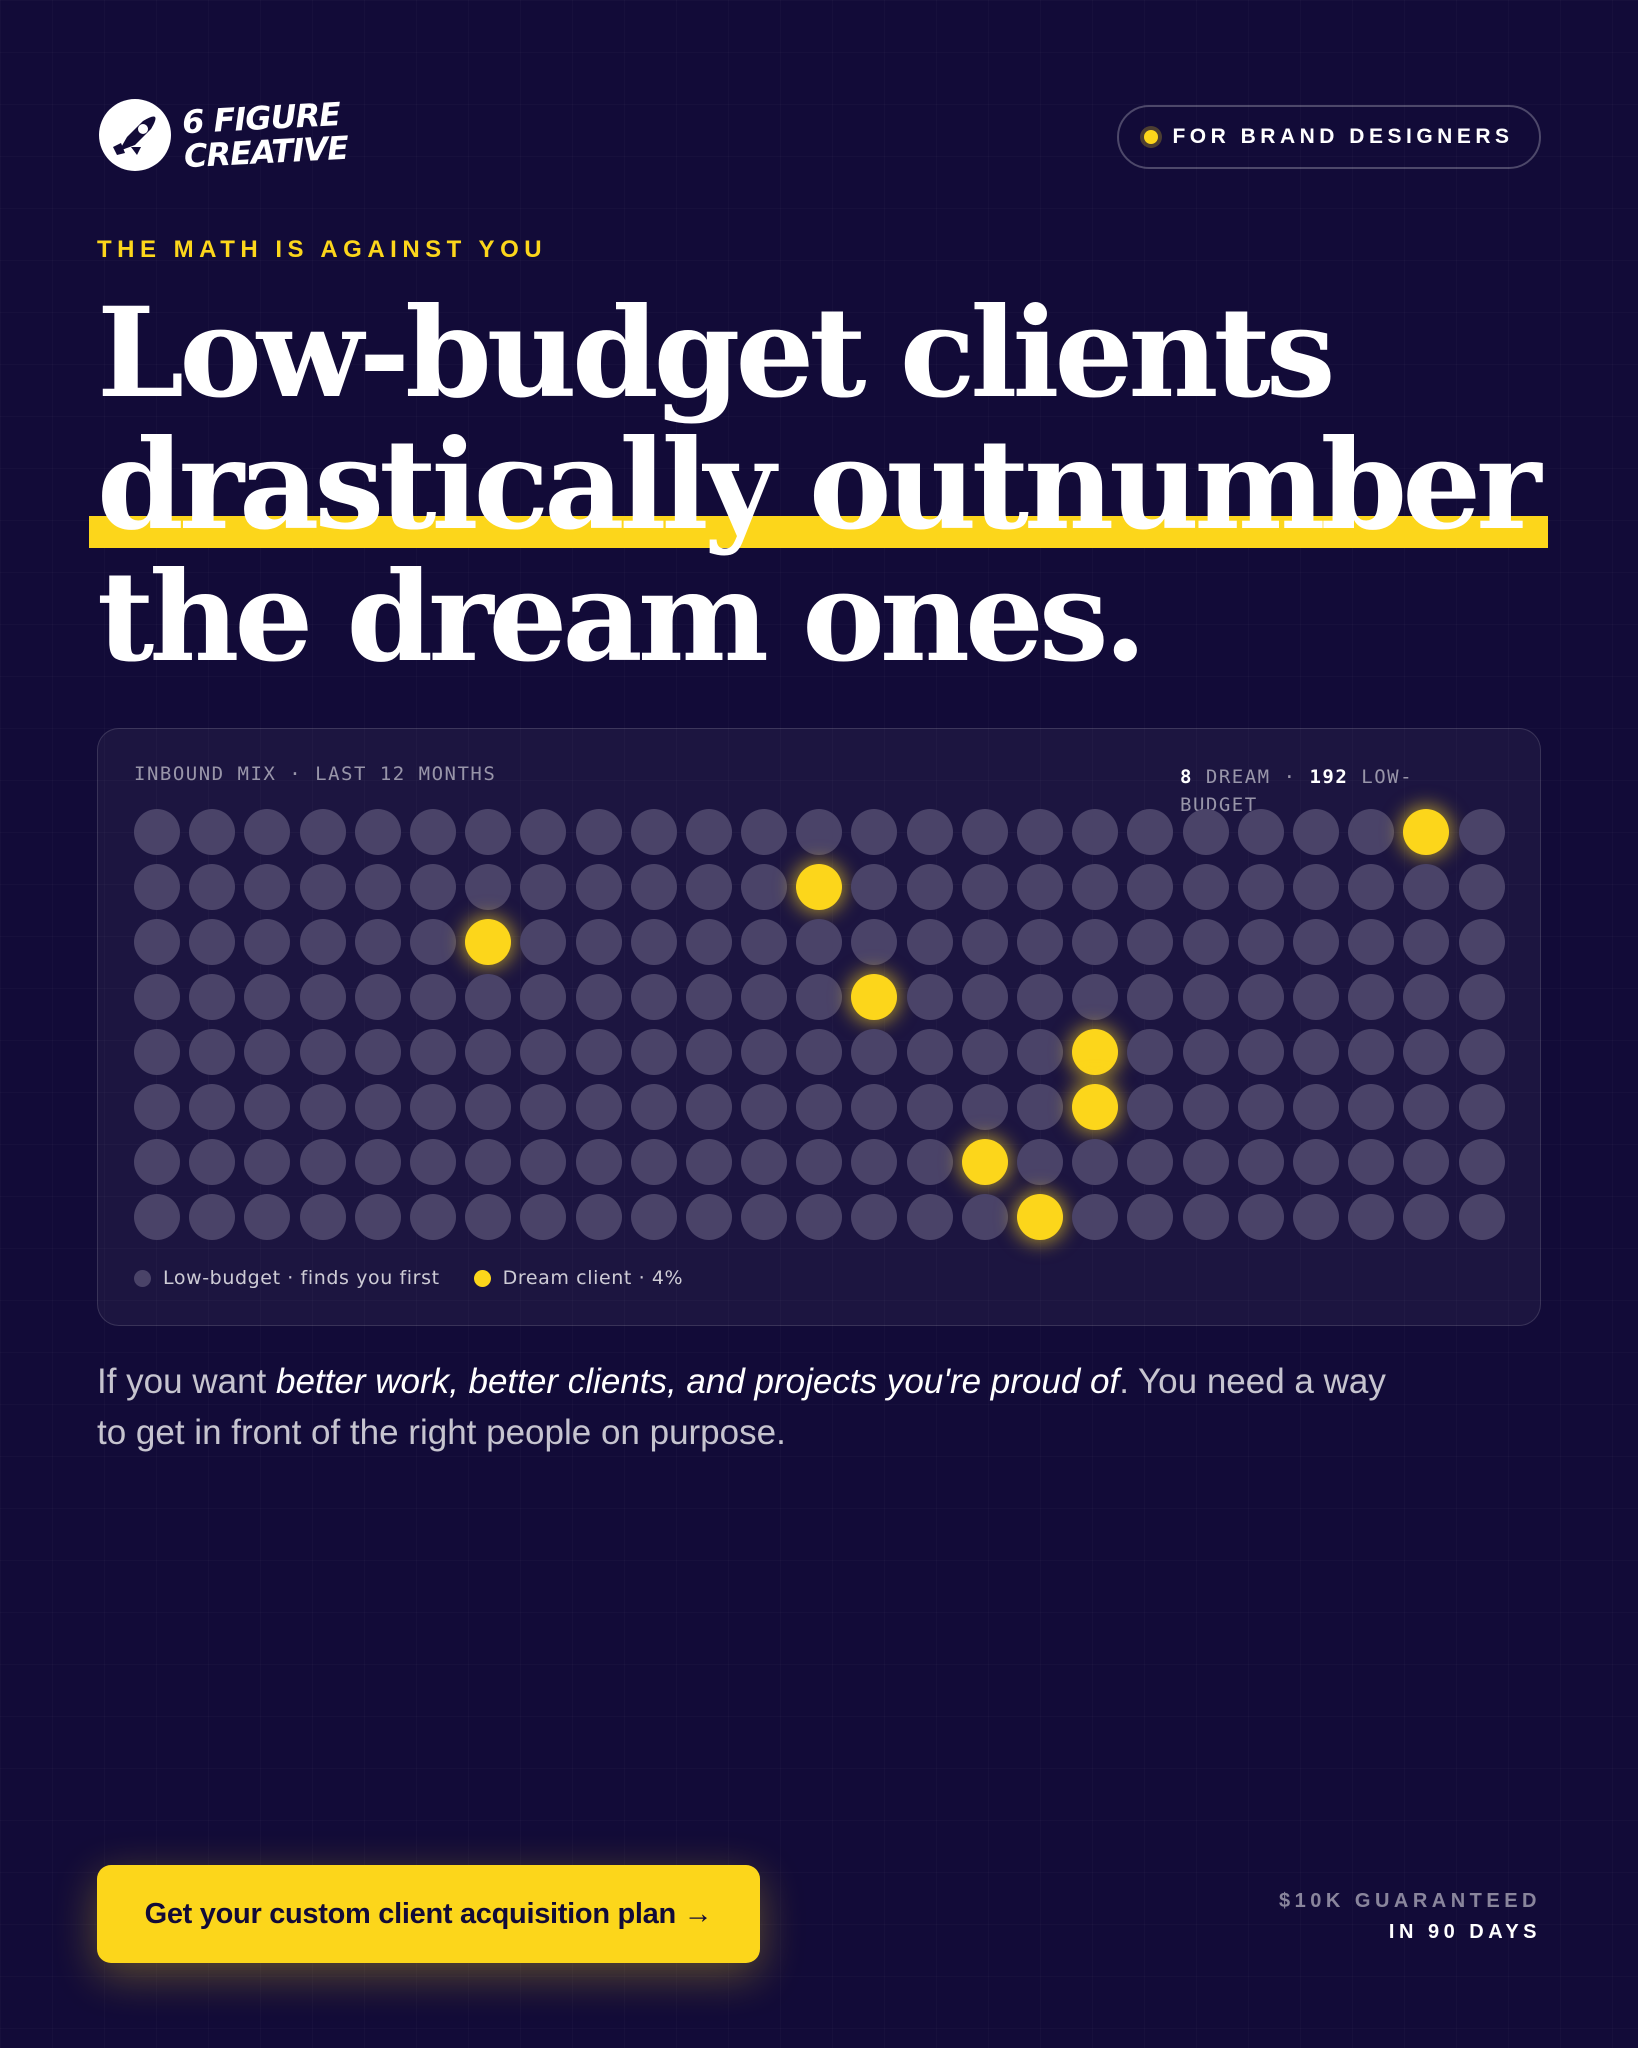  What do you see at coordinates (1410, 1901) in the screenshot?
I see `guarantee-line-1: $10K GUARANTEED` at bounding box center [1410, 1901].